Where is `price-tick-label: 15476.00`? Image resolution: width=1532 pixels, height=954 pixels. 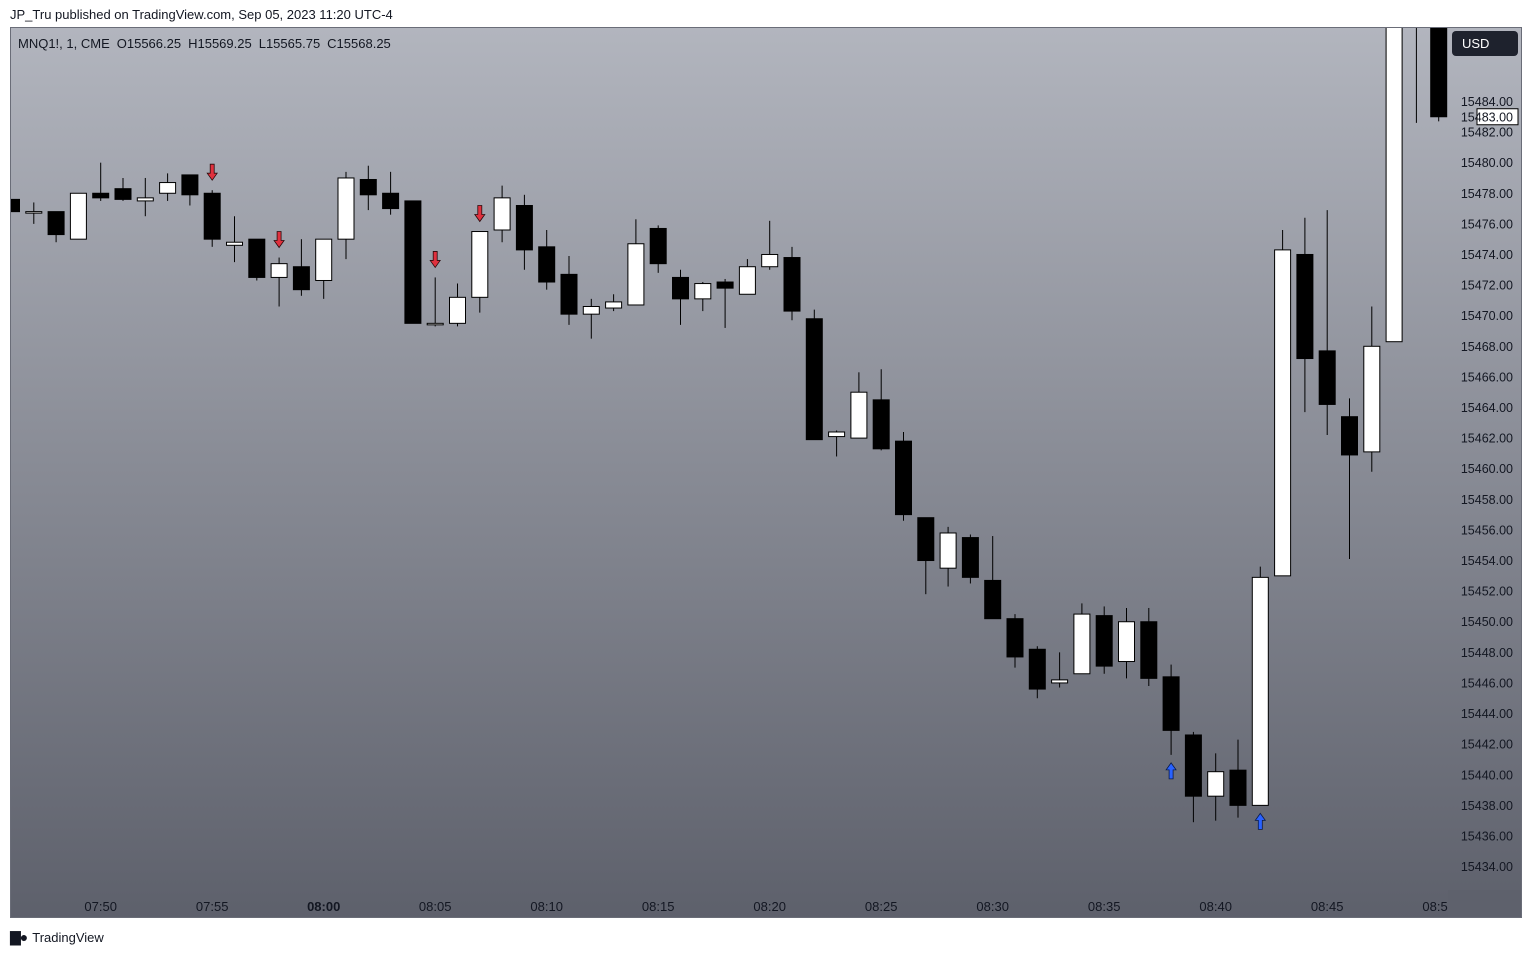 price-tick-label: 15476.00 is located at coordinates (1487, 224).